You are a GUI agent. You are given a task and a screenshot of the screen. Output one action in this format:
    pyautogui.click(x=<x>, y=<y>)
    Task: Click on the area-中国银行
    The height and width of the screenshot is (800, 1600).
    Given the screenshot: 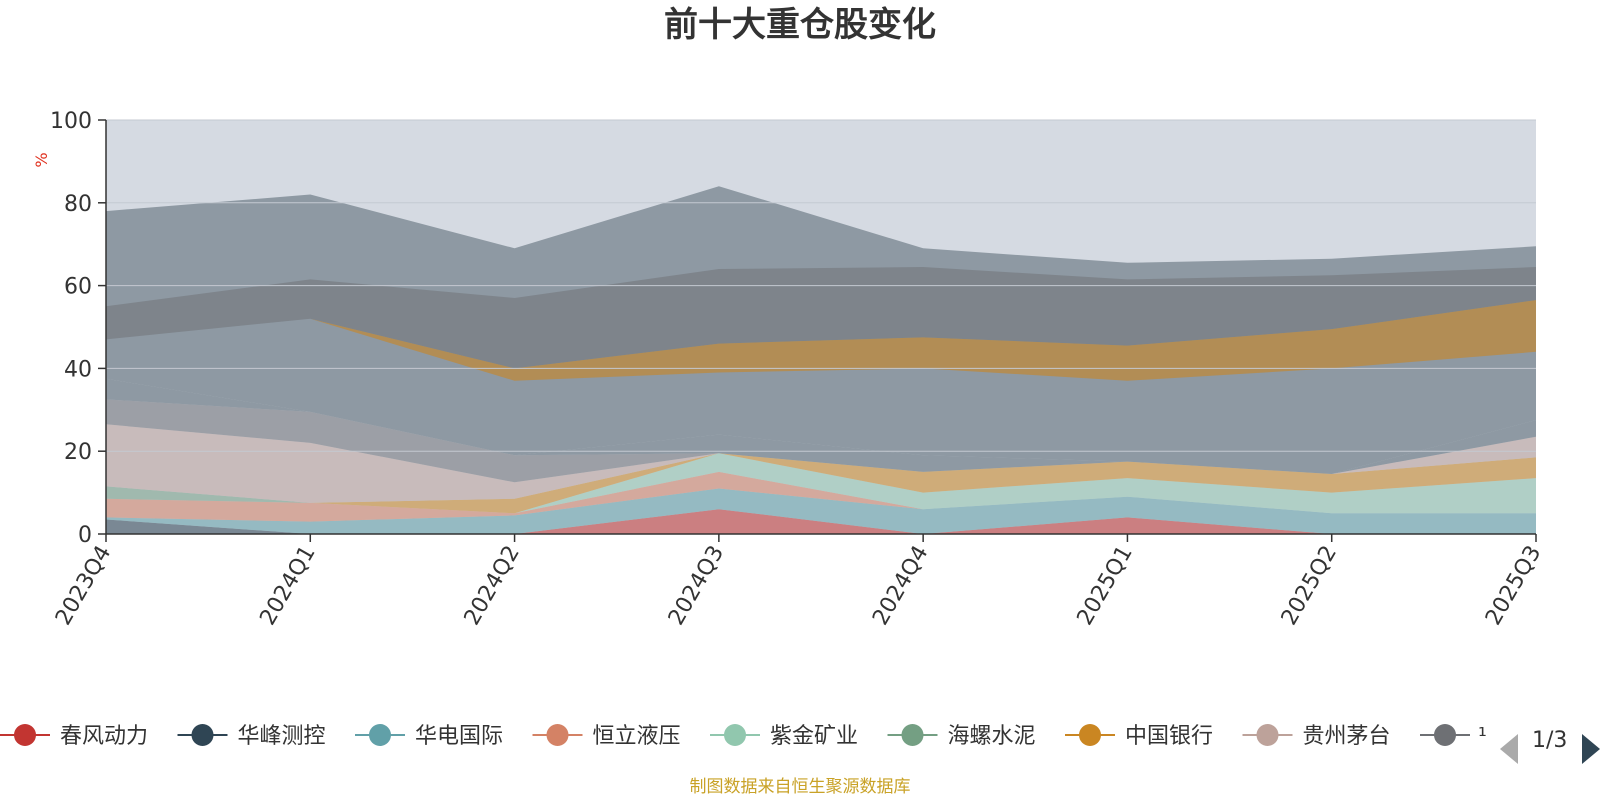 What is the action you would take?
    pyautogui.click(x=821, y=483)
    